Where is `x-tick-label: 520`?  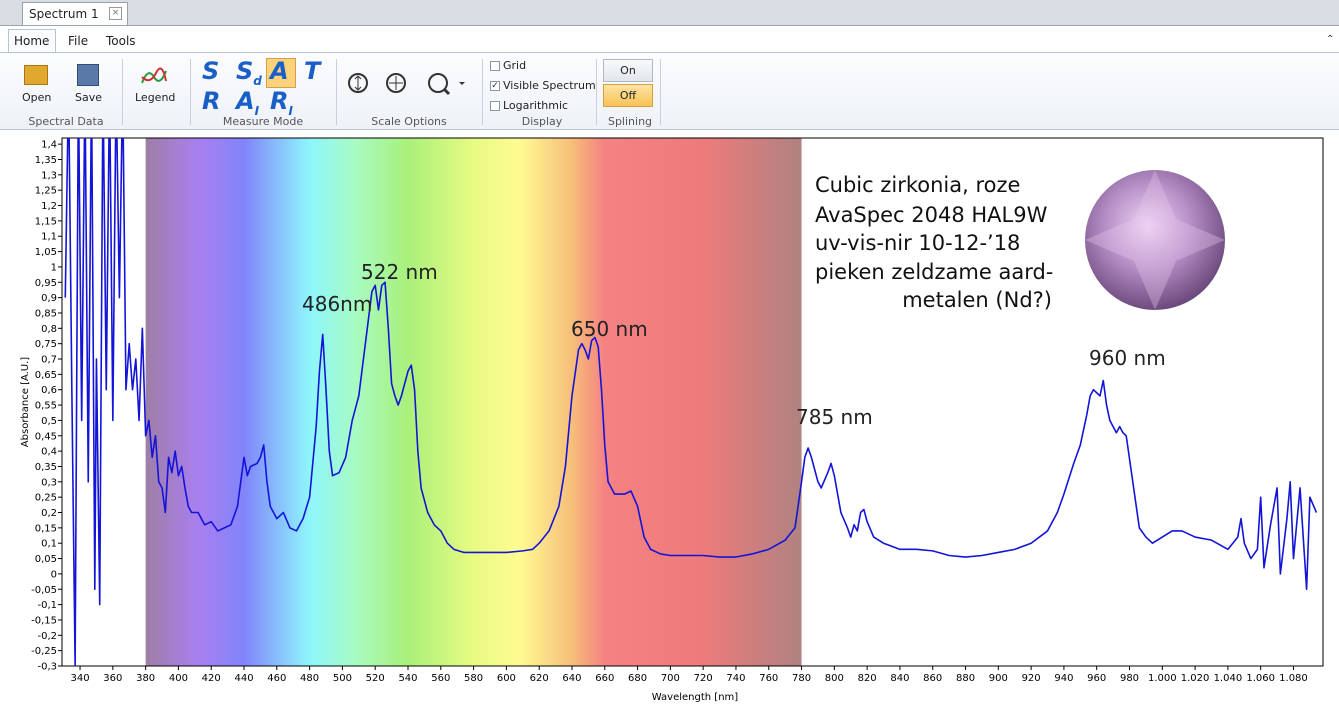 x-tick-label: 520 is located at coordinates (375, 678).